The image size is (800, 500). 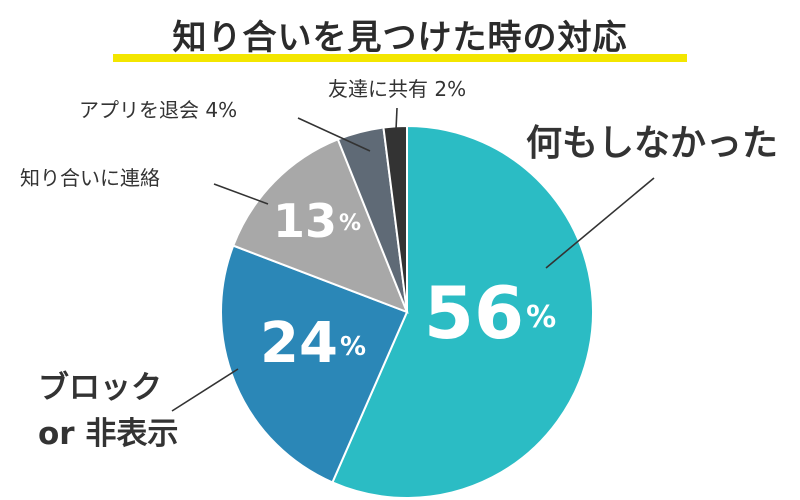 I want to click on slice-percent-1: 24%, so click(x=313, y=343).